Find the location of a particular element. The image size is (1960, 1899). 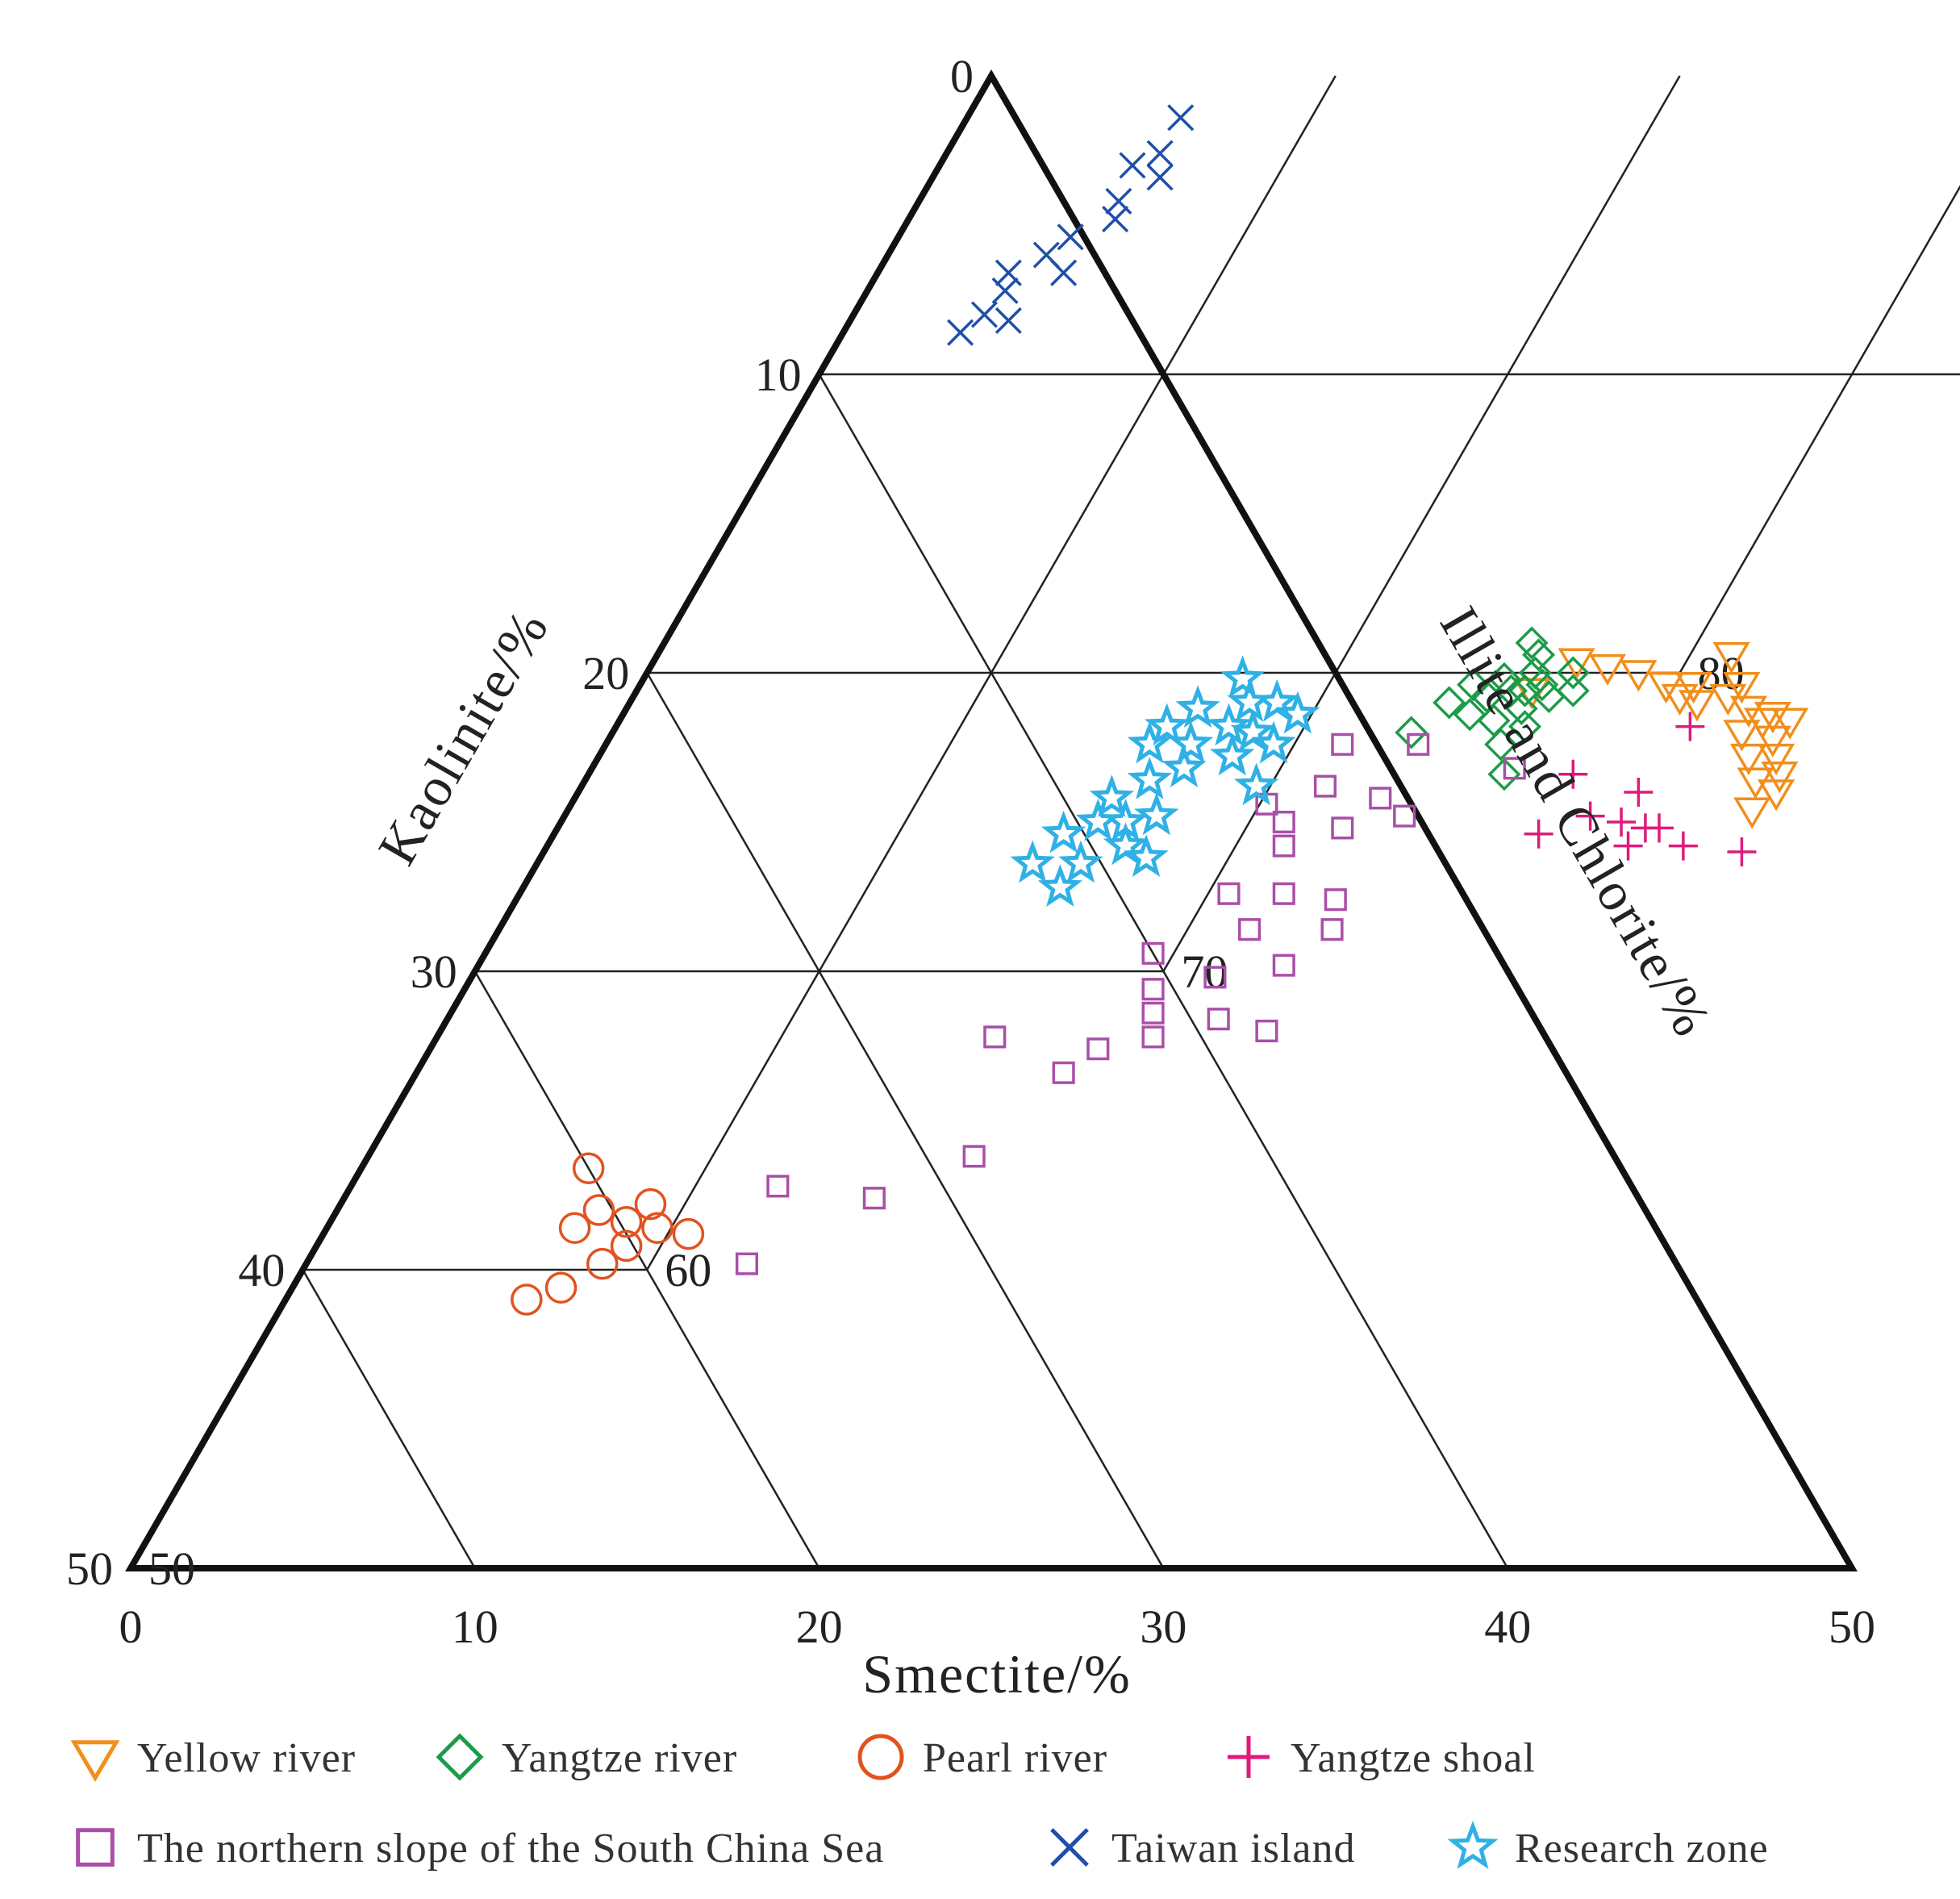

legend-label: Yellow river is located at coordinates (246, 1758).